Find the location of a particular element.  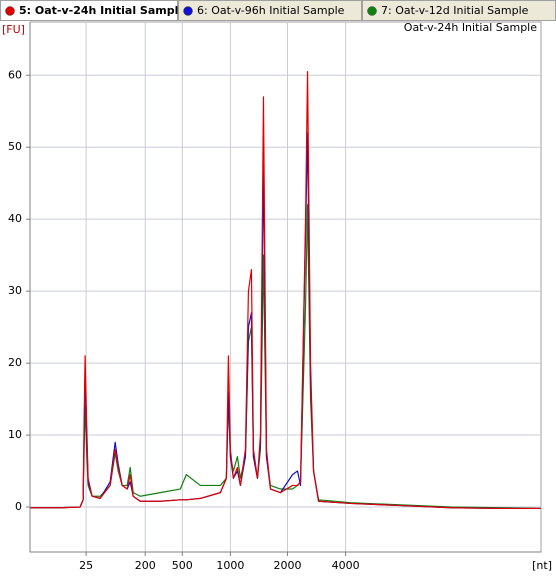

y-tick-label: 40 is located at coordinates (15, 218).